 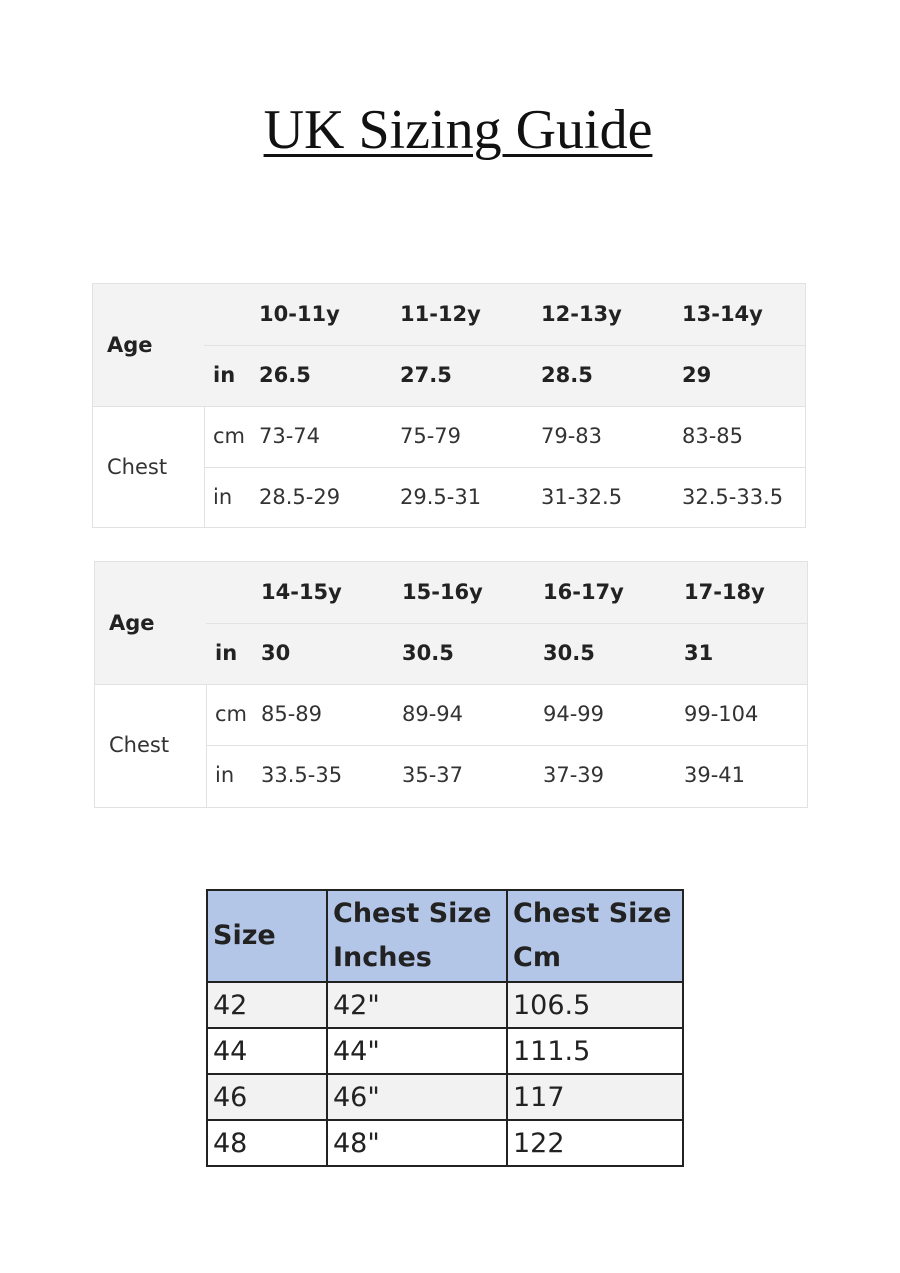 What do you see at coordinates (458, 130) in the screenshot?
I see `page-title: UK Sizing Guide` at bounding box center [458, 130].